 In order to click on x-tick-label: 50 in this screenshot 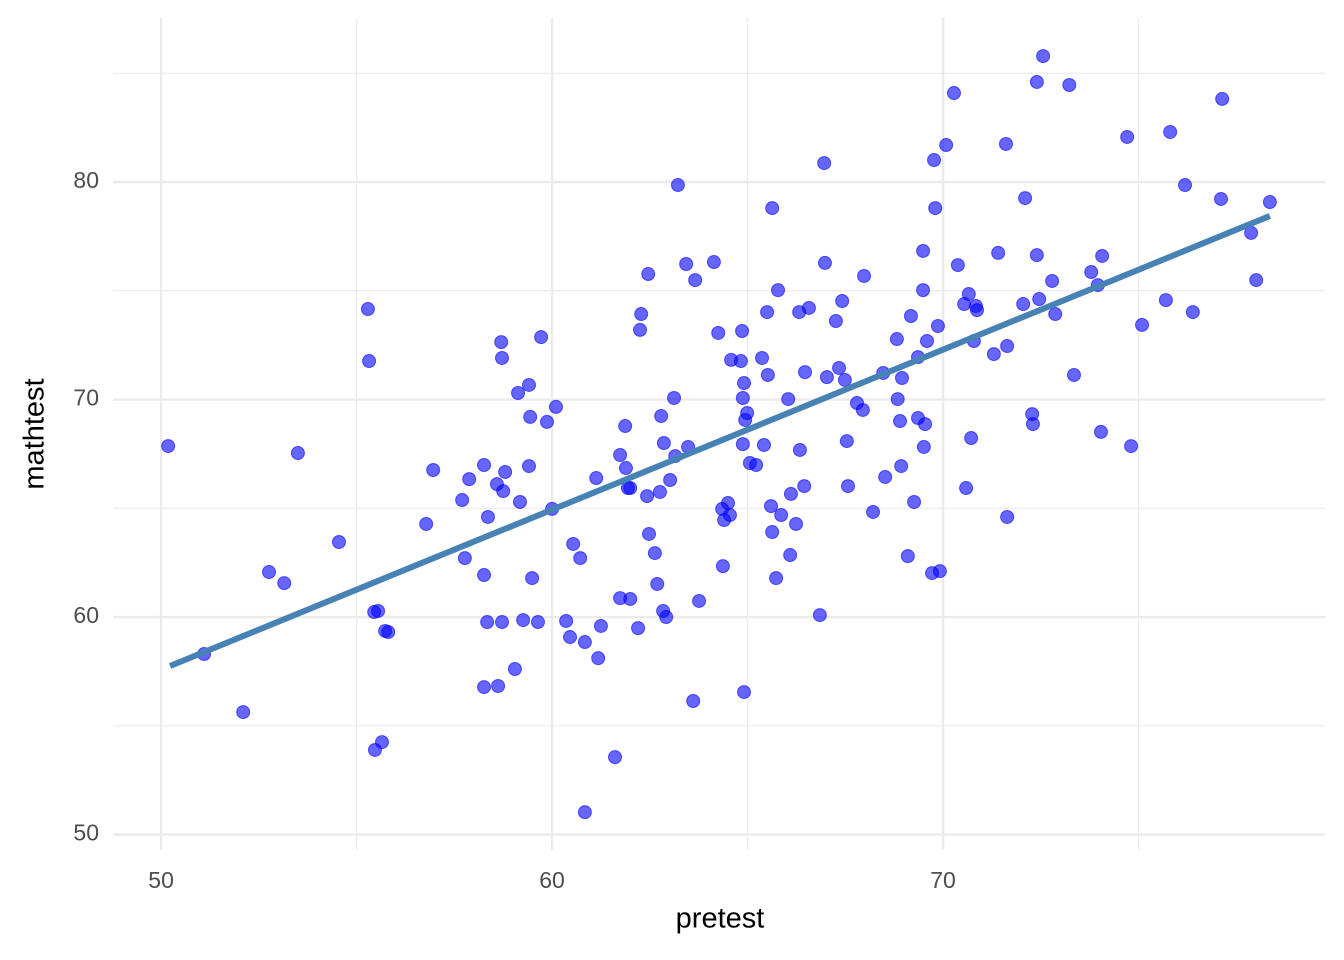, I will do `click(161, 880)`.